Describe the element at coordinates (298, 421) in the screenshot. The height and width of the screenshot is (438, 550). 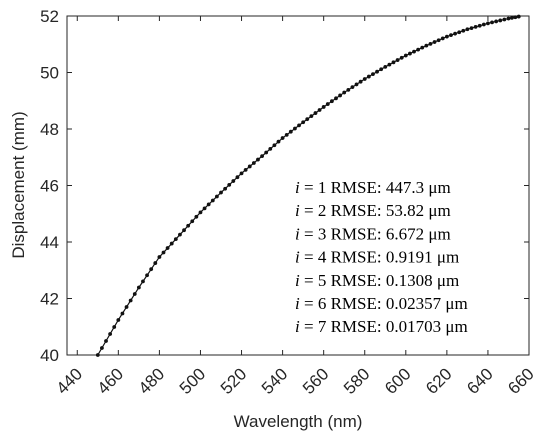
I see `x-axis-title: Wavelength (nm)` at that location.